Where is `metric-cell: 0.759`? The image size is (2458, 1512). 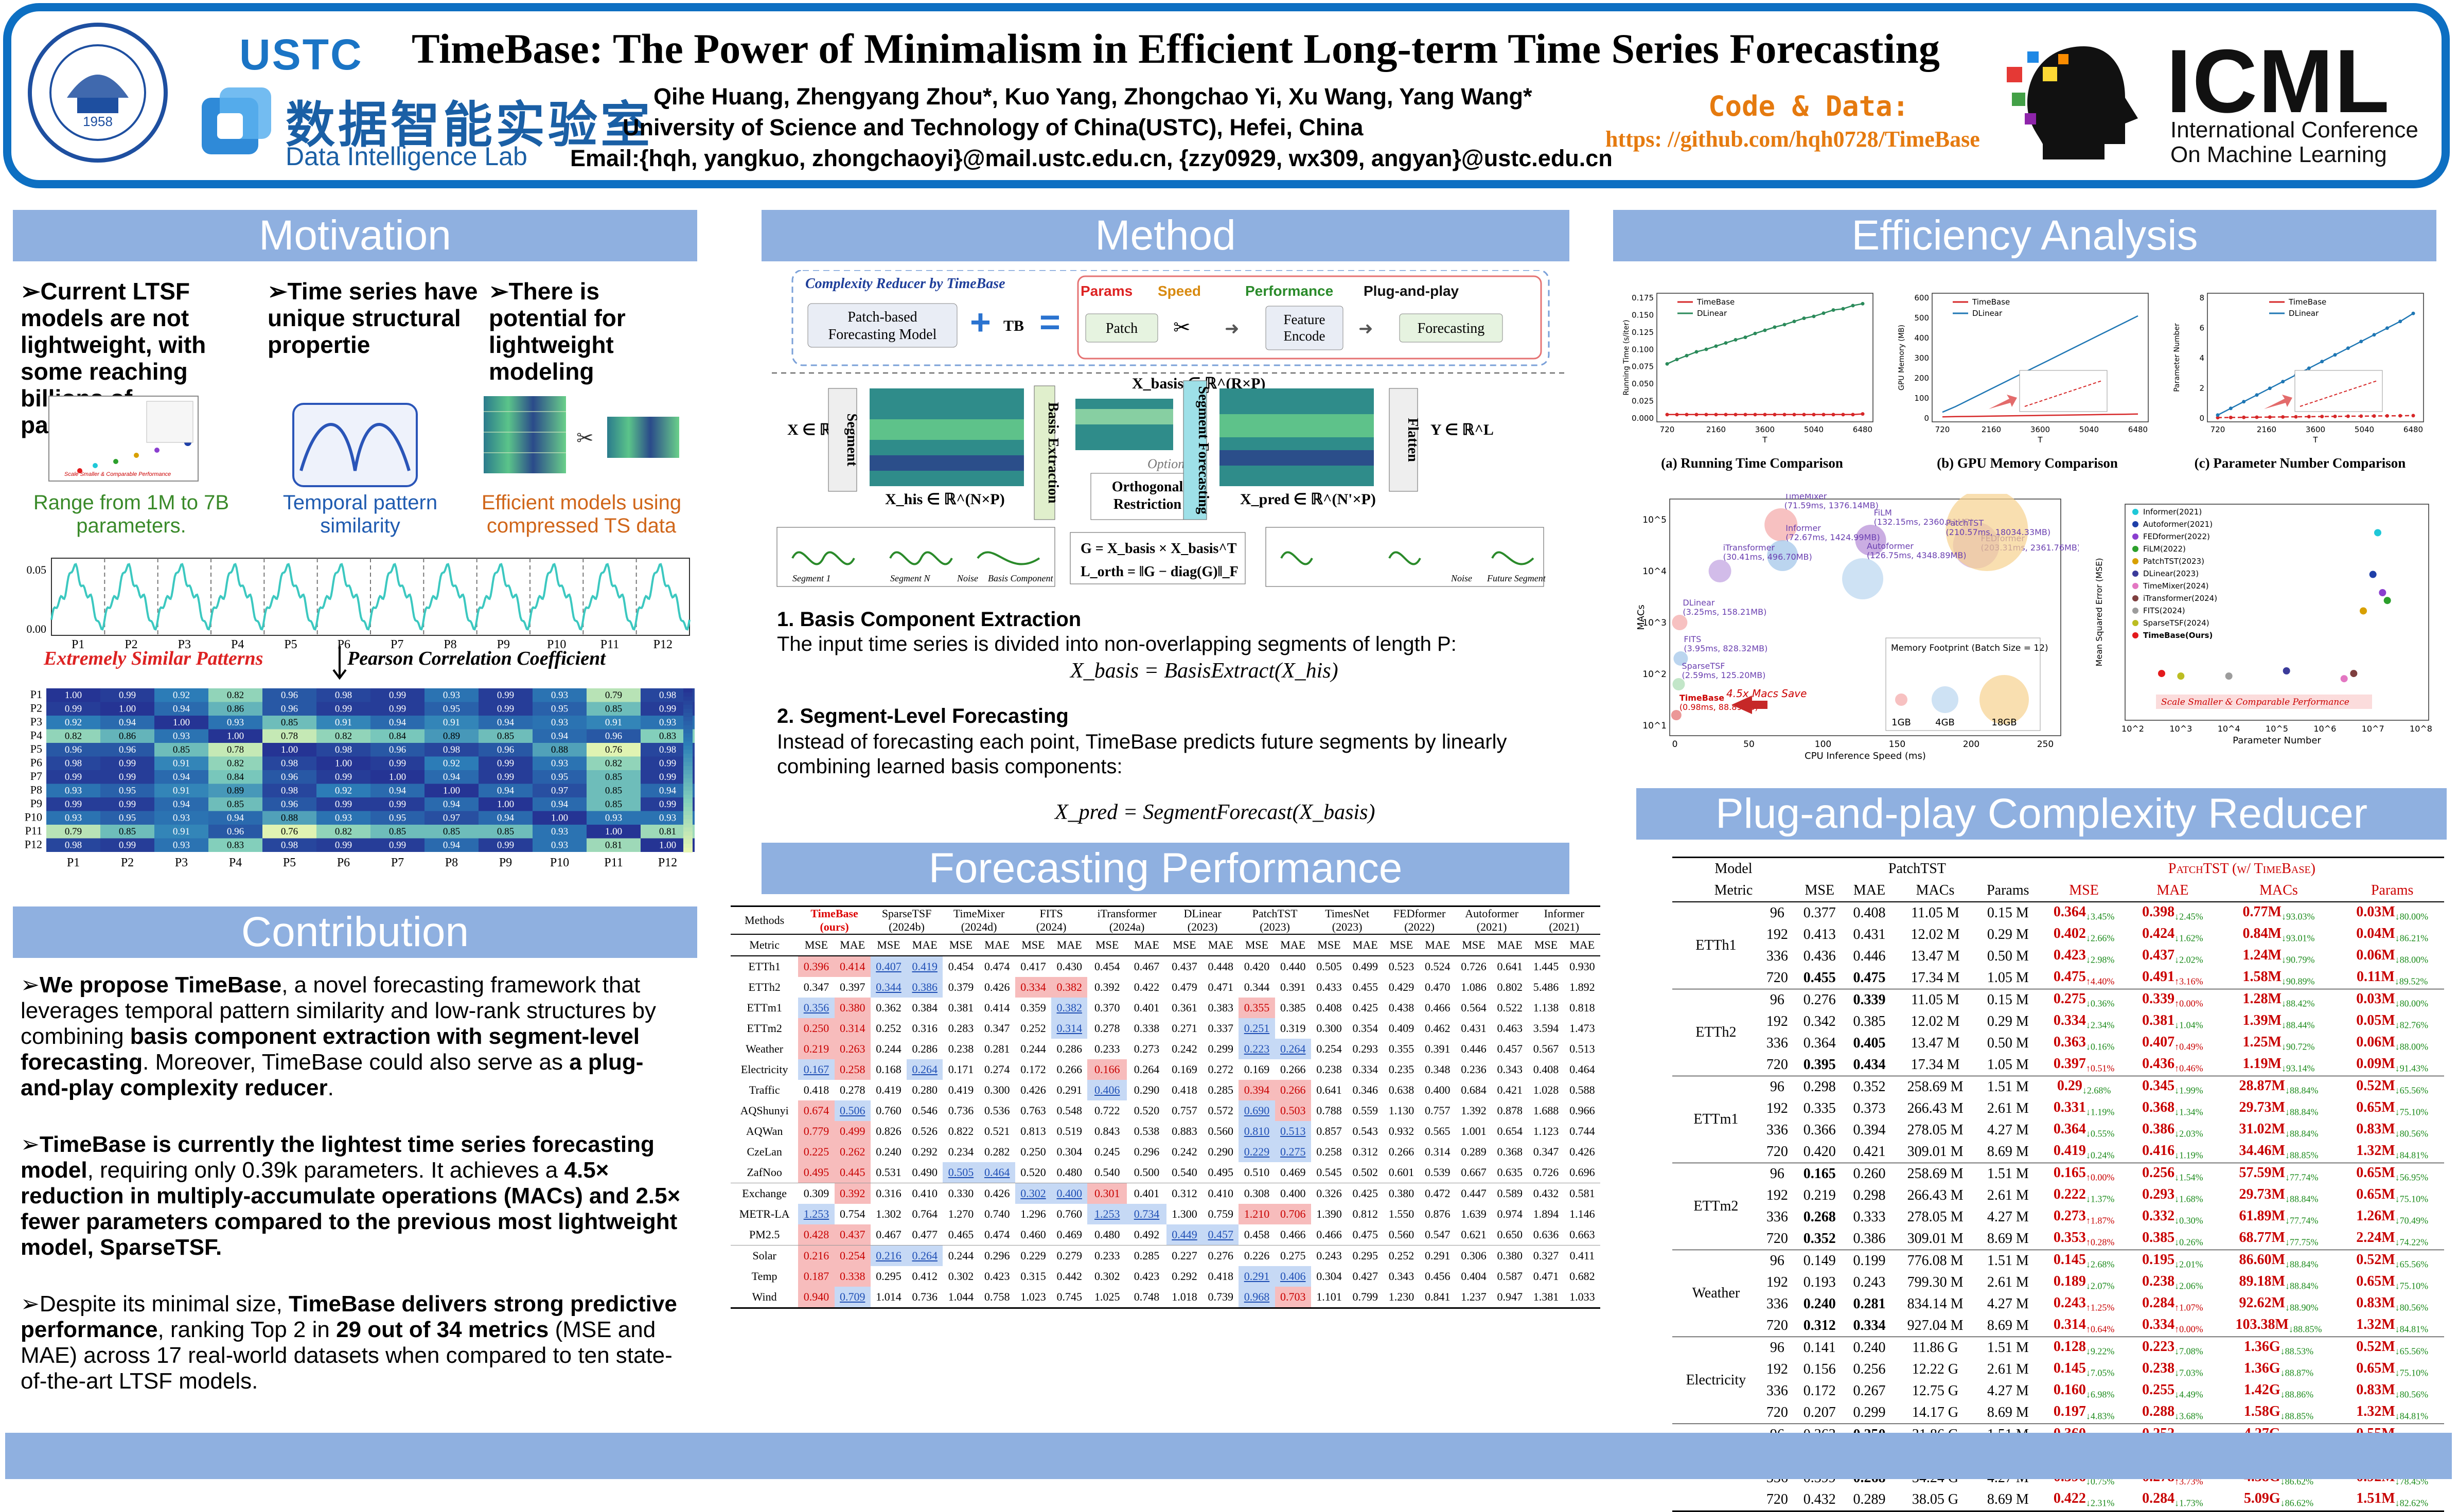
metric-cell: 0.759 is located at coordinates (1221, 1213).